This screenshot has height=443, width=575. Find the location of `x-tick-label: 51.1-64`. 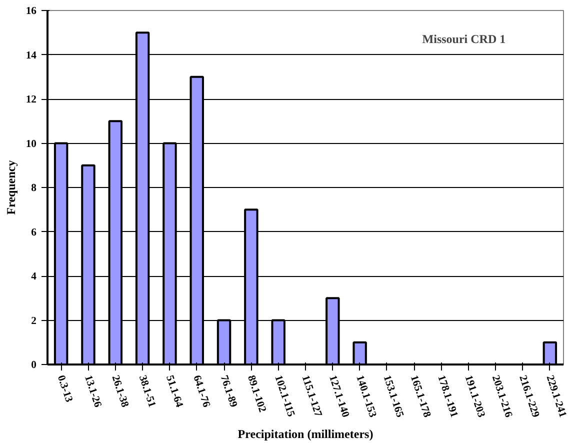

x-tick-label: 51.1-64 is located at coordinates (174, 392).